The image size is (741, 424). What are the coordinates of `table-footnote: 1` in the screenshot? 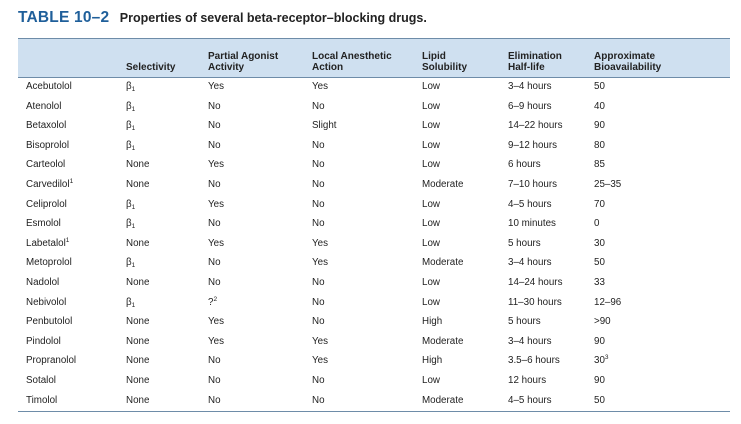 It's located at (168, 421).